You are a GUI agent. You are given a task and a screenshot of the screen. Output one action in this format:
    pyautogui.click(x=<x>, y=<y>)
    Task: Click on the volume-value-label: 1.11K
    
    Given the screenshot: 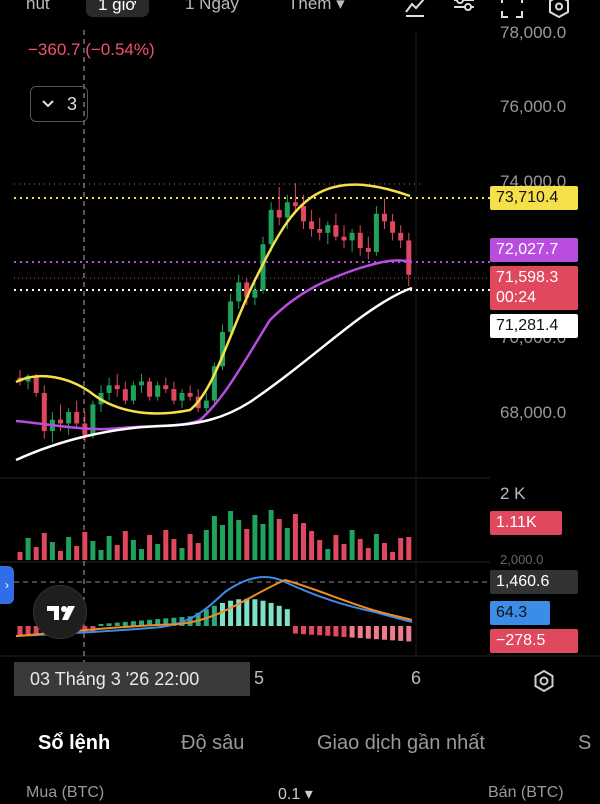 What is the action you would take?
    pyautogui.click(x=526, y=523)
    